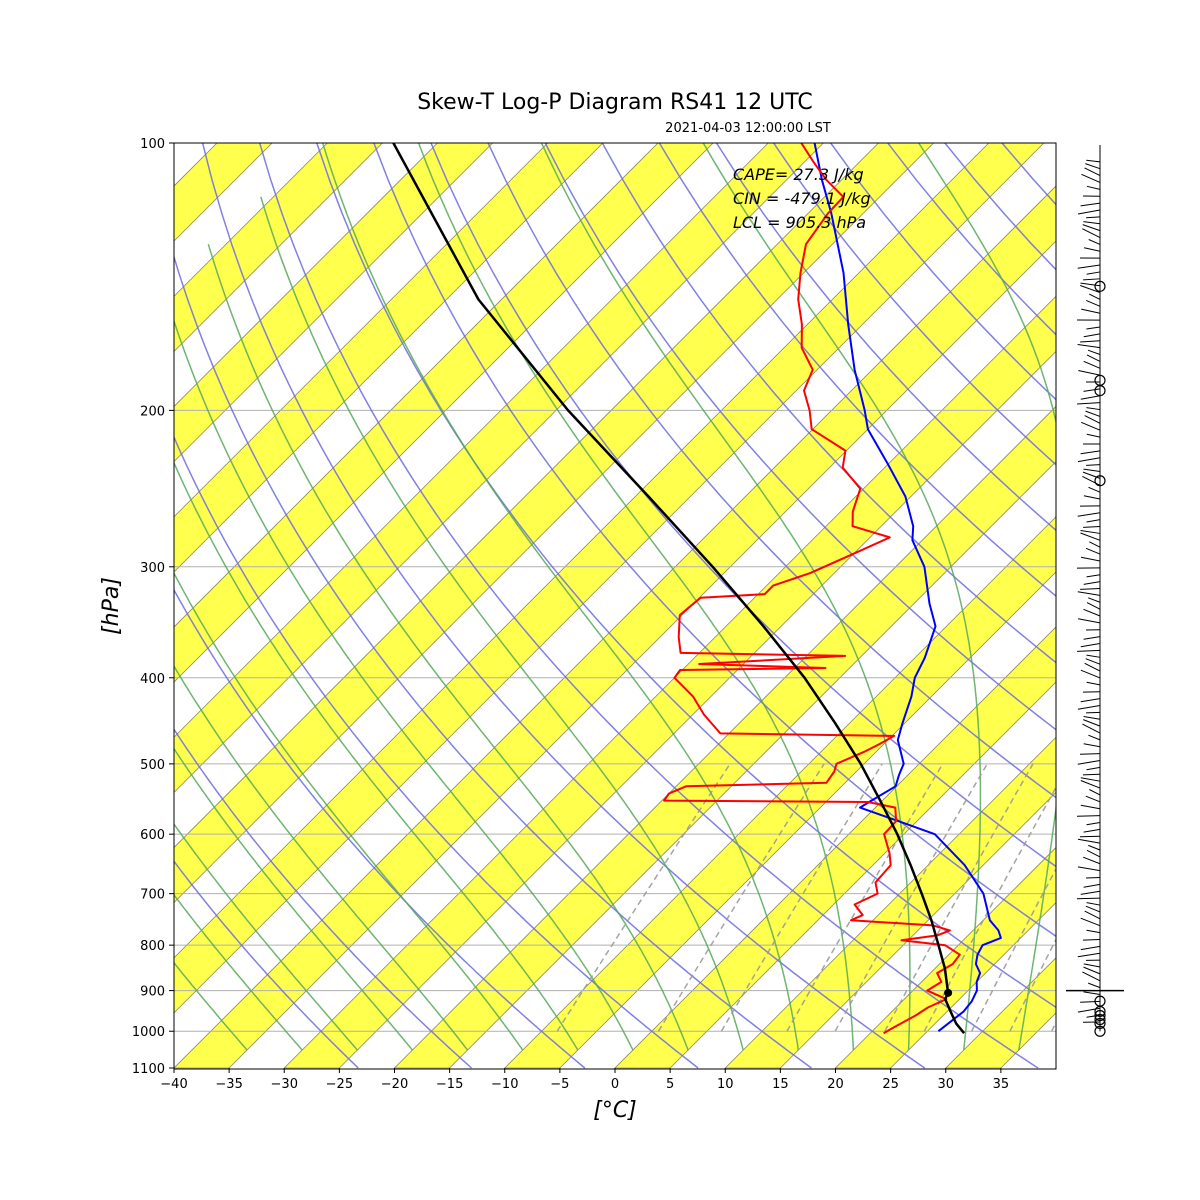  What do you see at coordinates (798, 174) in the screenshot?
I see `cape-annotation: CAPE= 27.3 J/kg` at bounding box center [798, 174].